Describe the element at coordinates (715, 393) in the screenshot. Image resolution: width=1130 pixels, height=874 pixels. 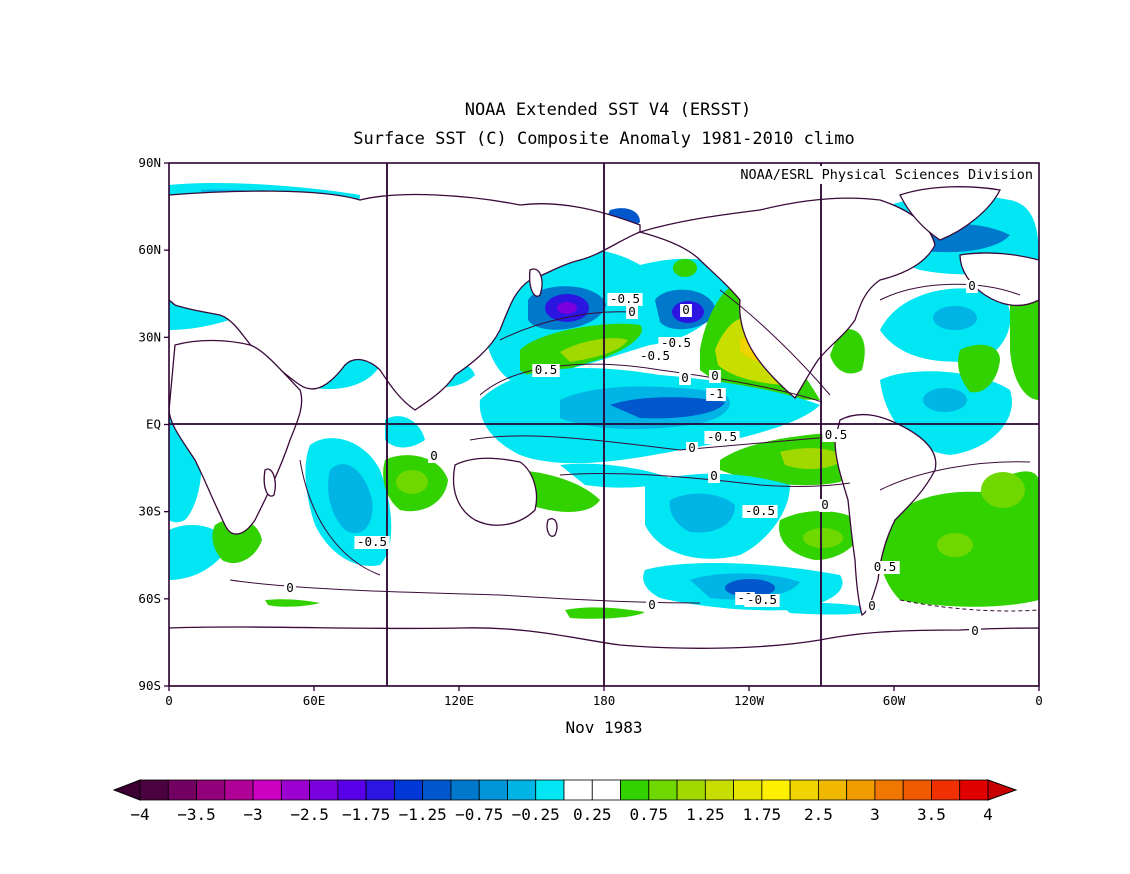
I see `contour-label: -1` at that location.